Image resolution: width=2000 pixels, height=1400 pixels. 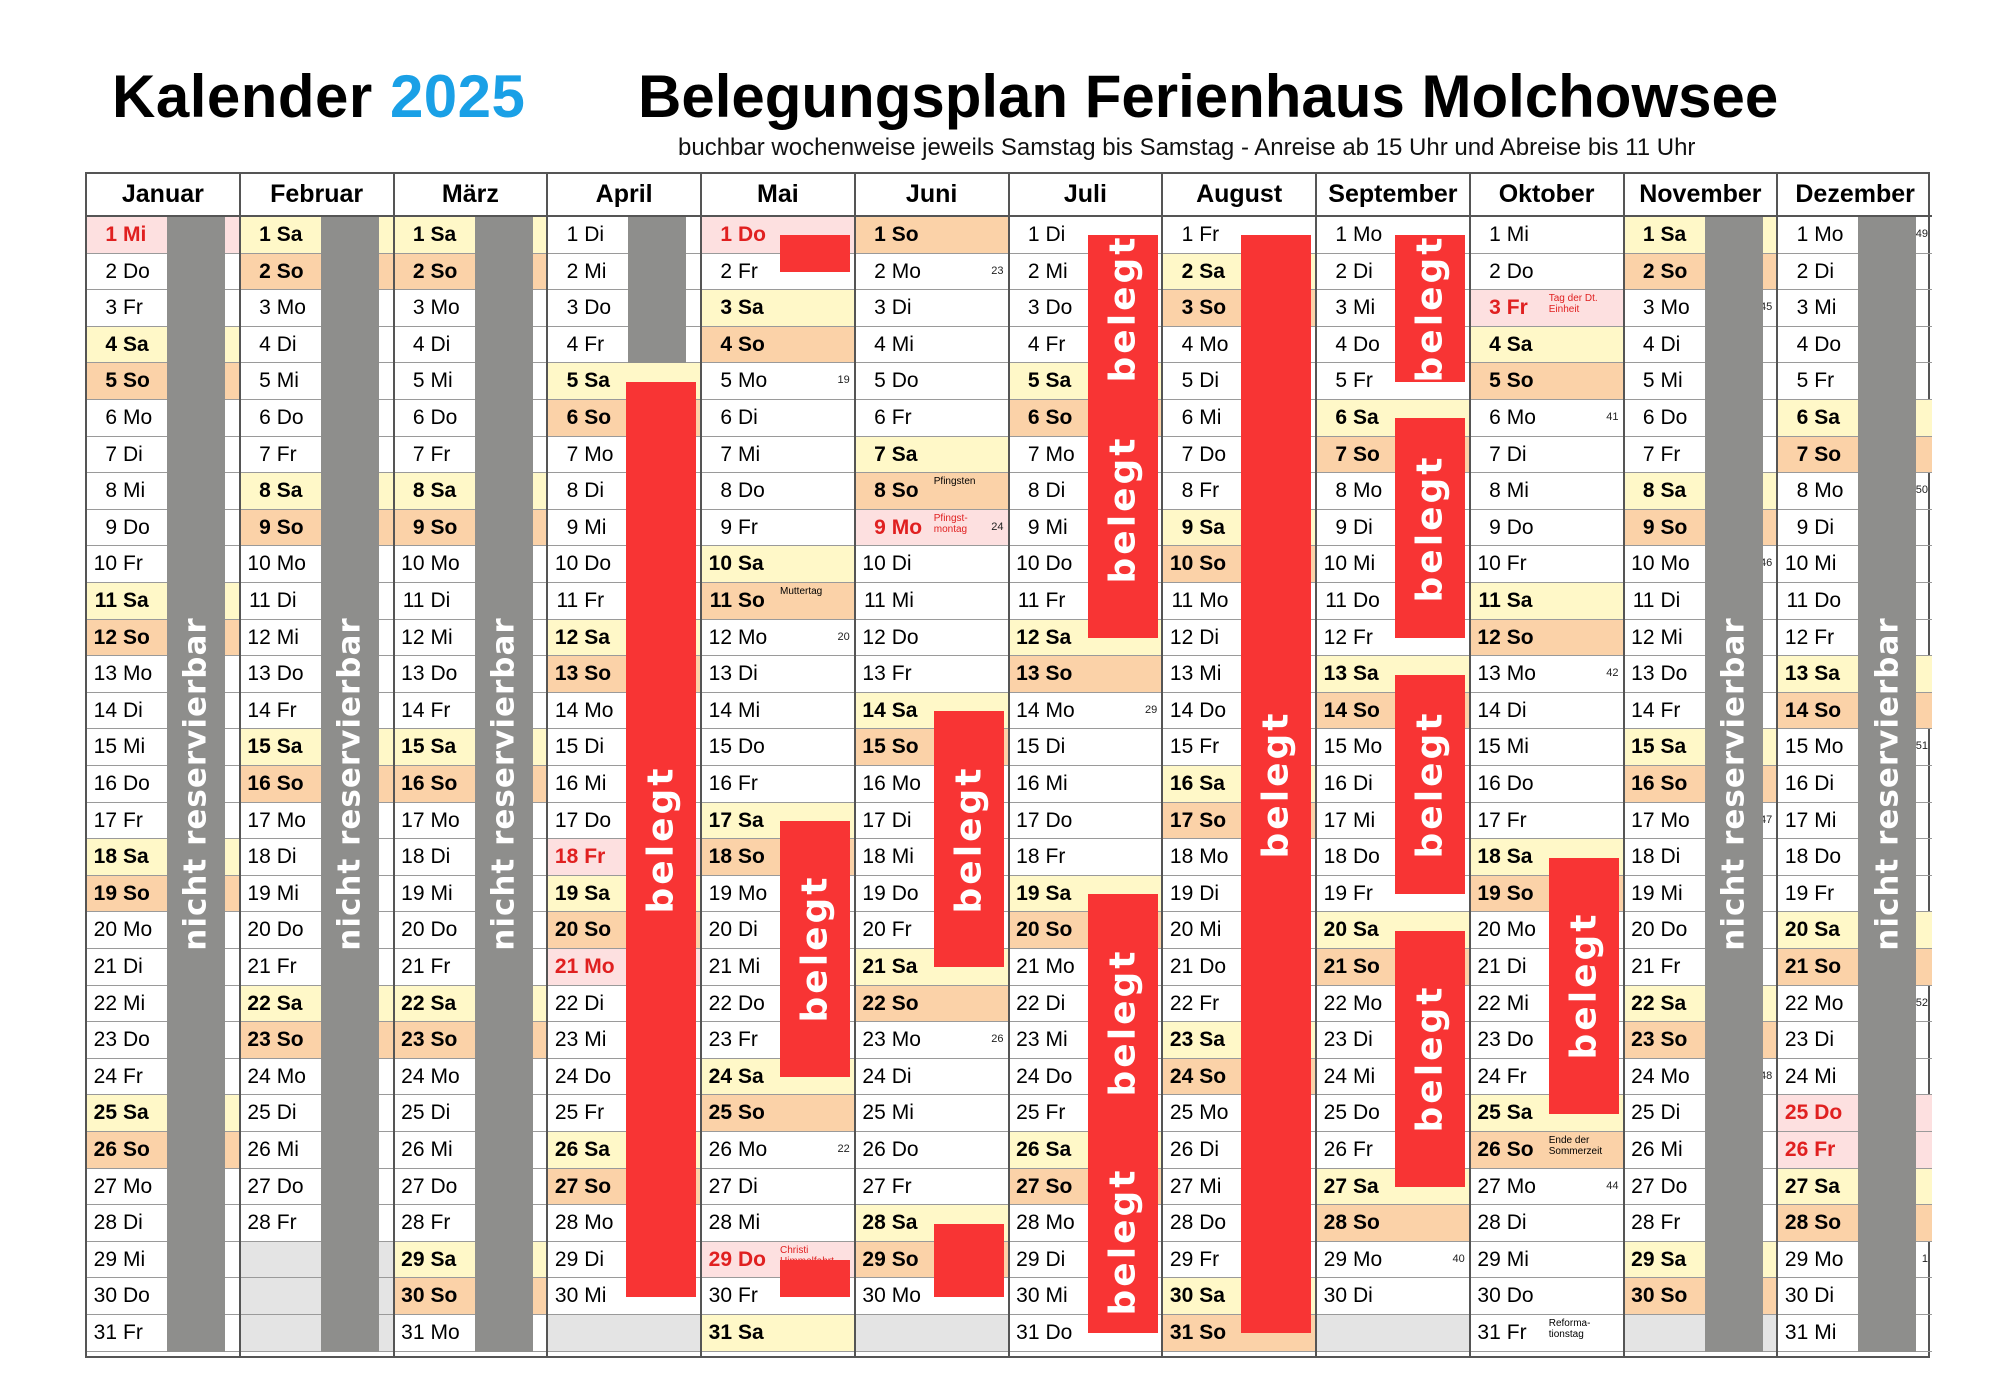 What do you see at coordinates (1546, 930) in the screenshot?
I see `day-cell: 20 Mo` at bounding box center [1546, 930].